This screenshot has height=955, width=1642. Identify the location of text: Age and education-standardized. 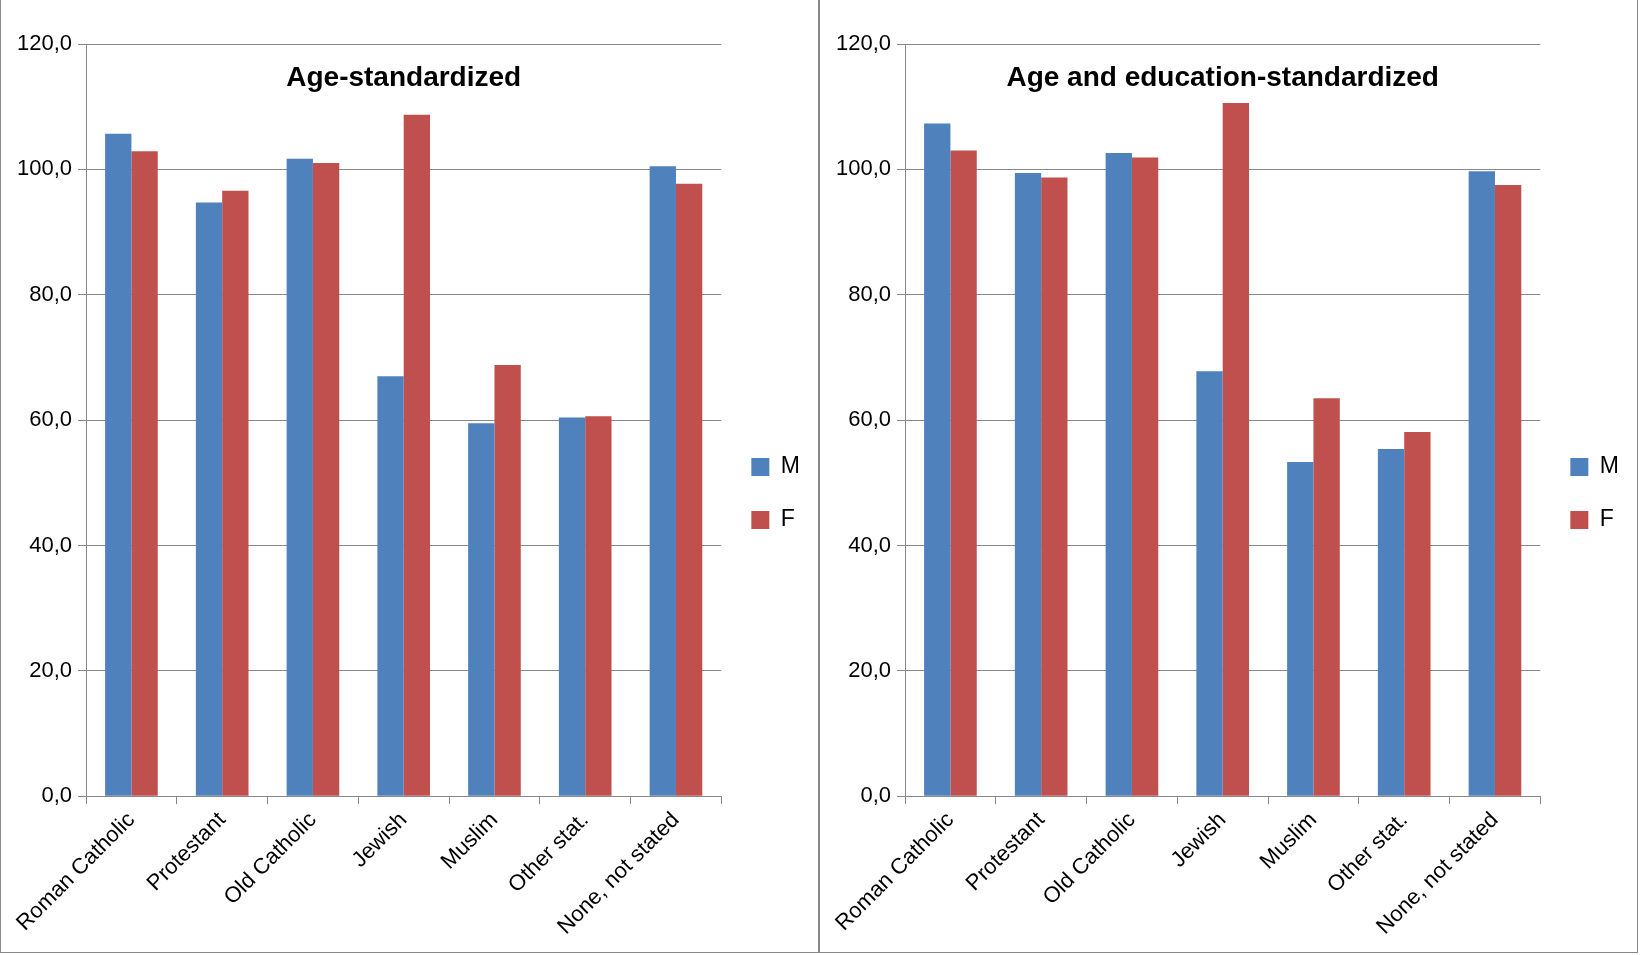
(1222, 76).